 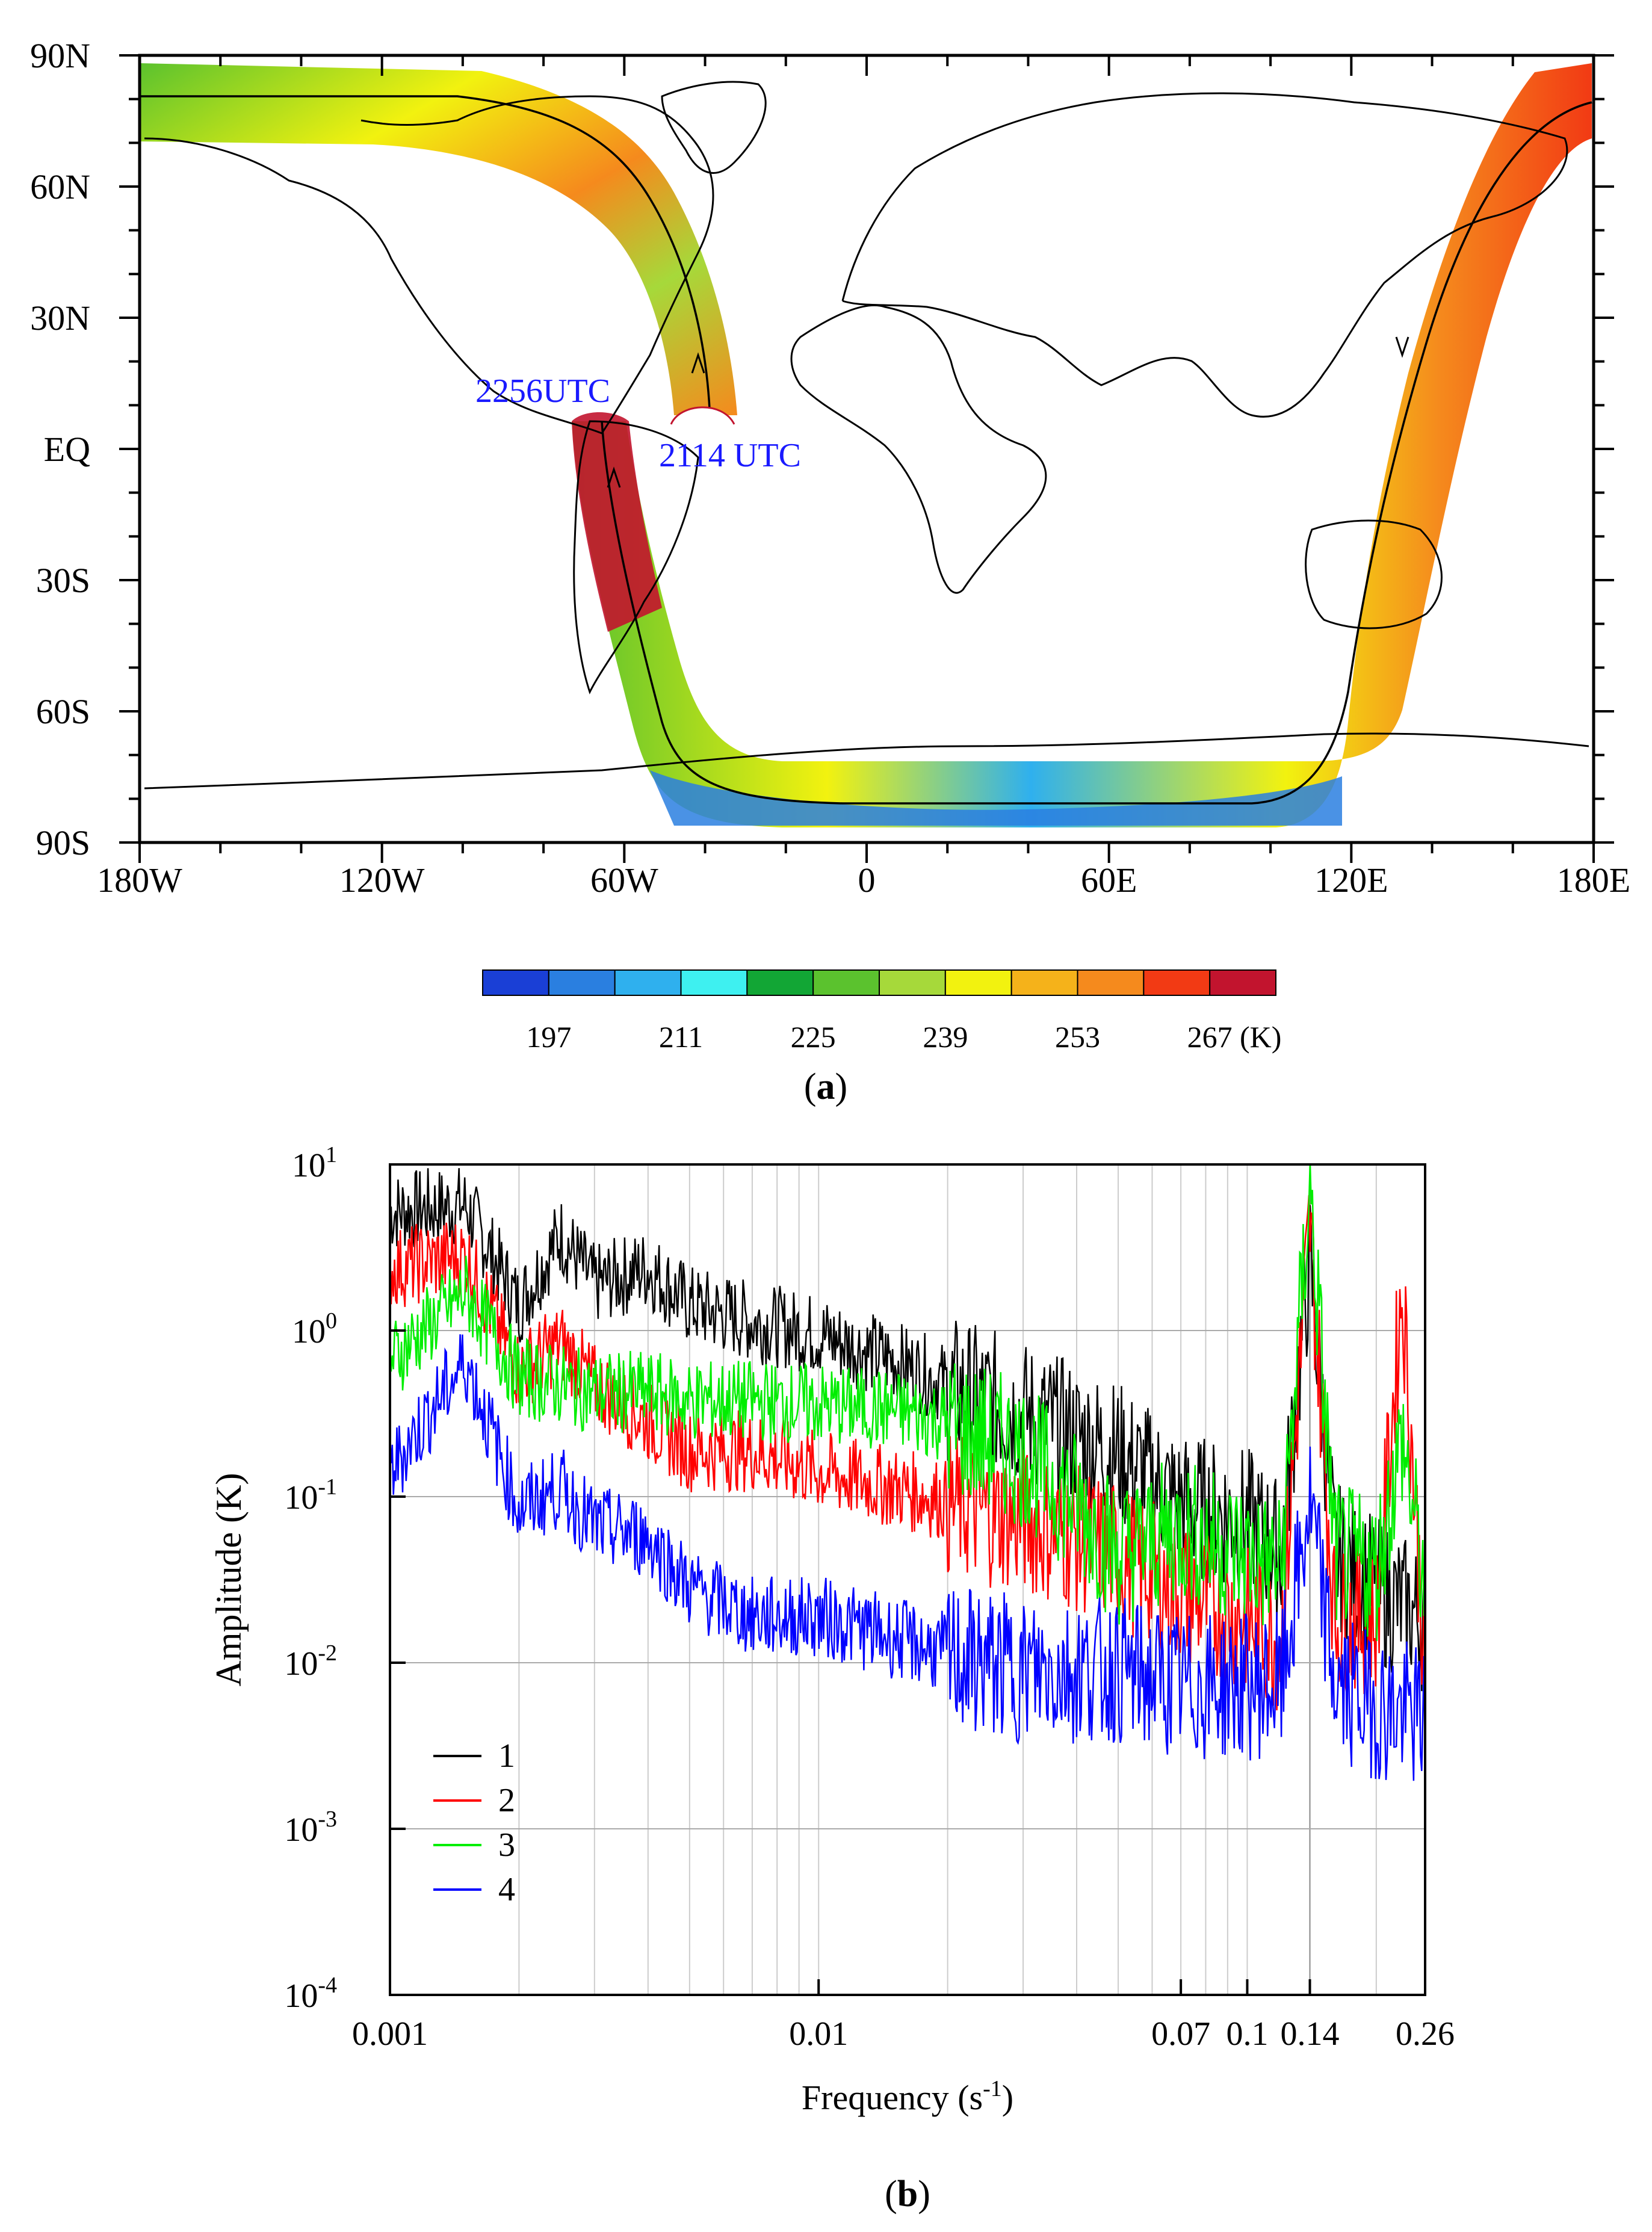 I want to click on australia-outline, so click(x=1374, y=574).